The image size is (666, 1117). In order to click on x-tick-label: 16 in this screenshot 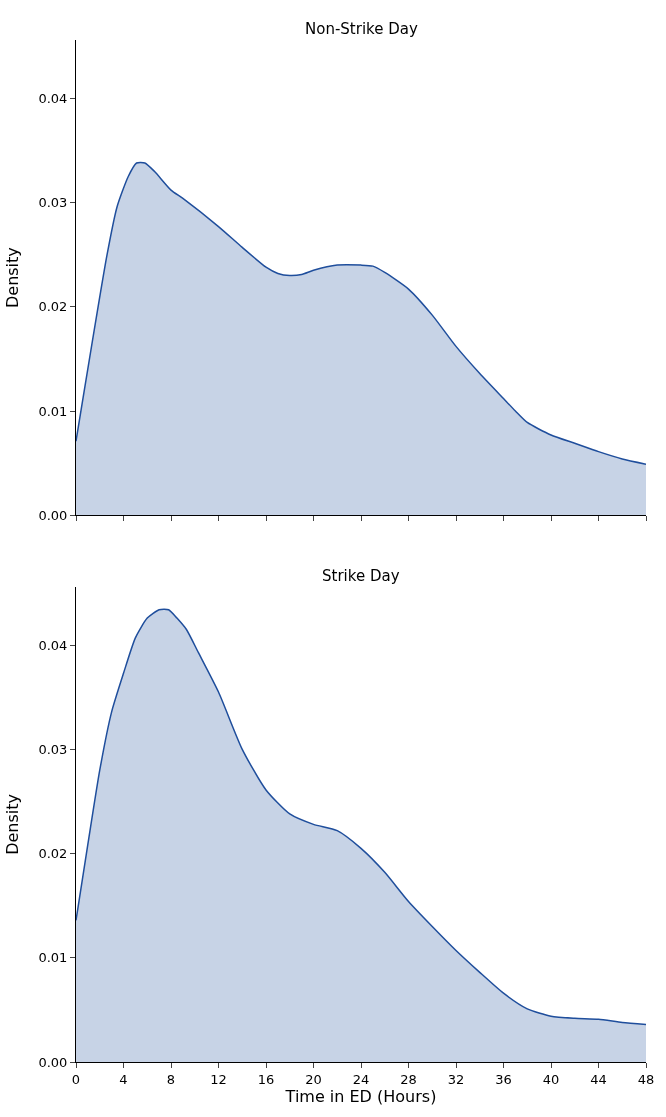, I will do `click(266, 1079)`.